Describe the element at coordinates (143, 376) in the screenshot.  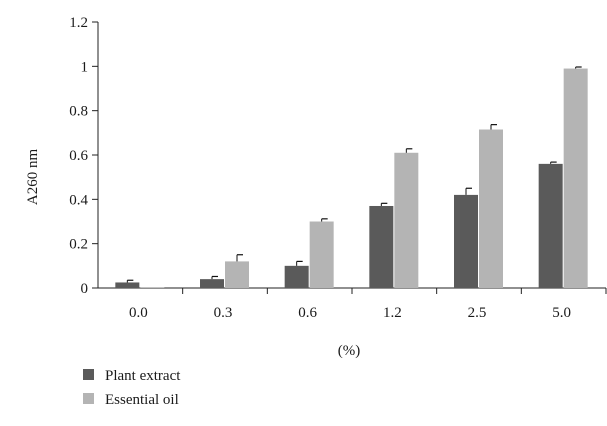
I see `legend-label: Plant extract` at that location.